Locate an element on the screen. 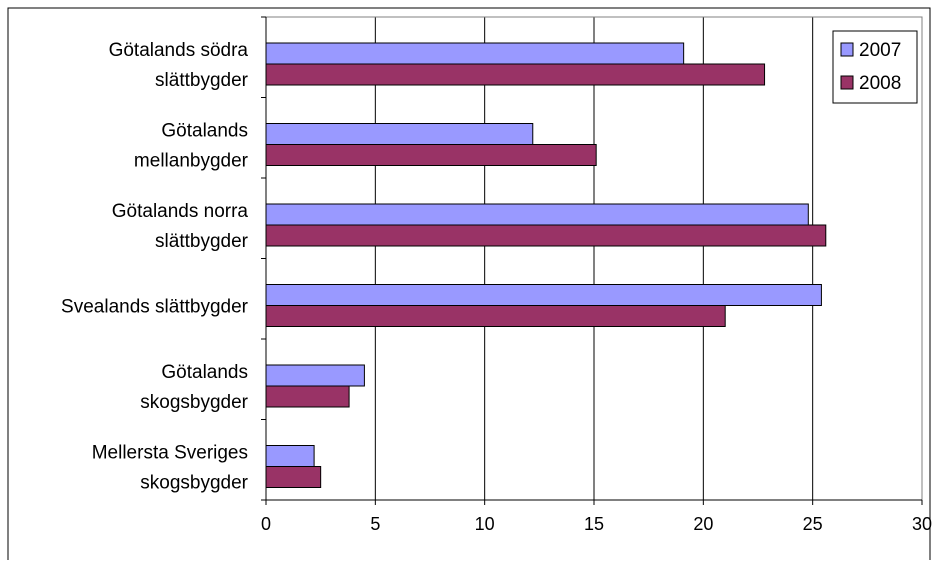  x-tick-label-15: 15 is located at coordinates (594, 524).